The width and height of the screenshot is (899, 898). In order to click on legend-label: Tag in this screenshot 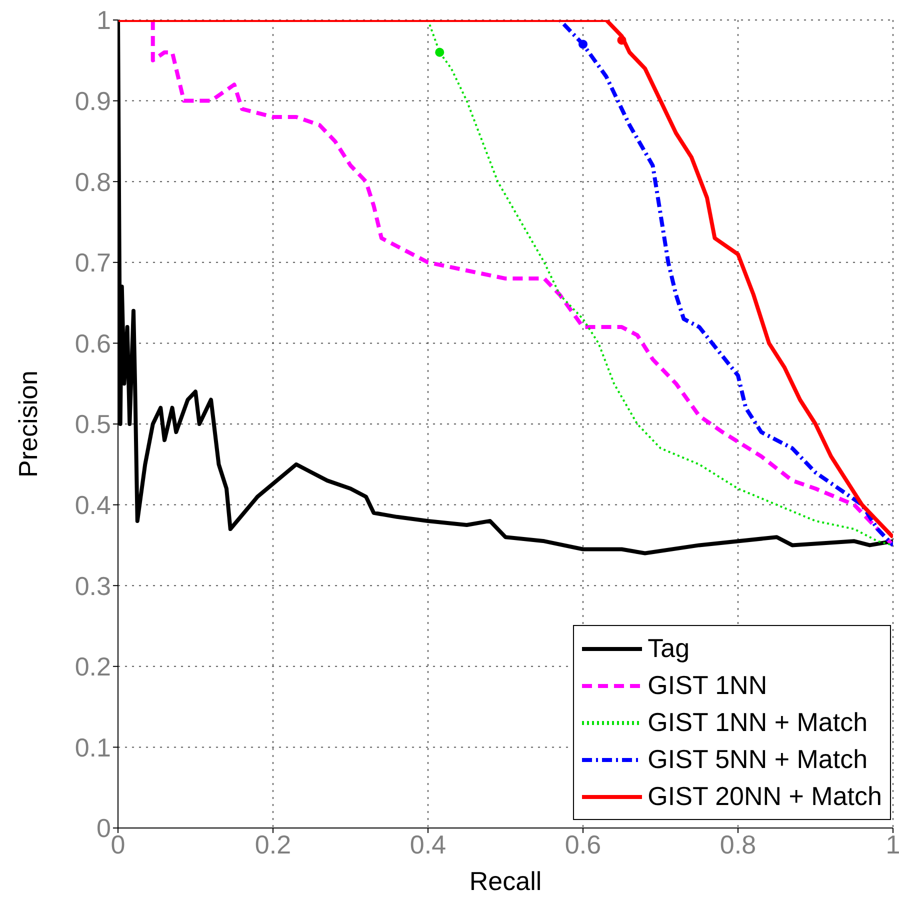, I will do `click(669, 648)`.